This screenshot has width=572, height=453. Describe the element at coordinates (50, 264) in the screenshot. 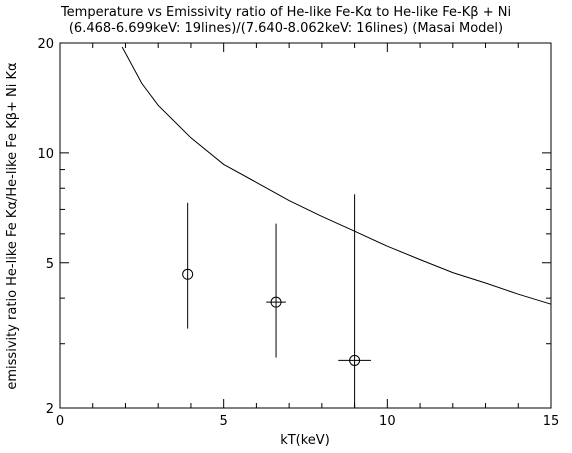

I see `y-tick-label: 5` at that location.